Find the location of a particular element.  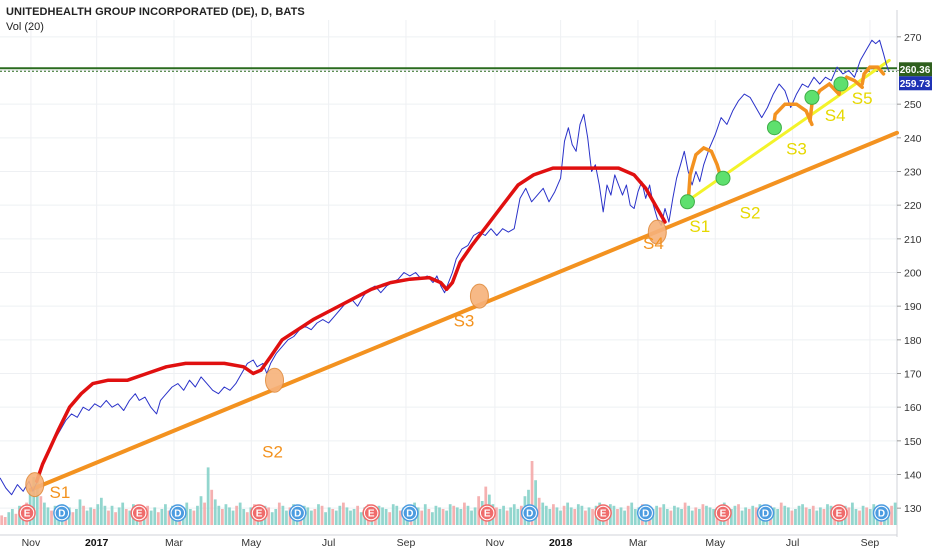

x-axis-tick-label: 2017 is located at coordinates (97, 543).